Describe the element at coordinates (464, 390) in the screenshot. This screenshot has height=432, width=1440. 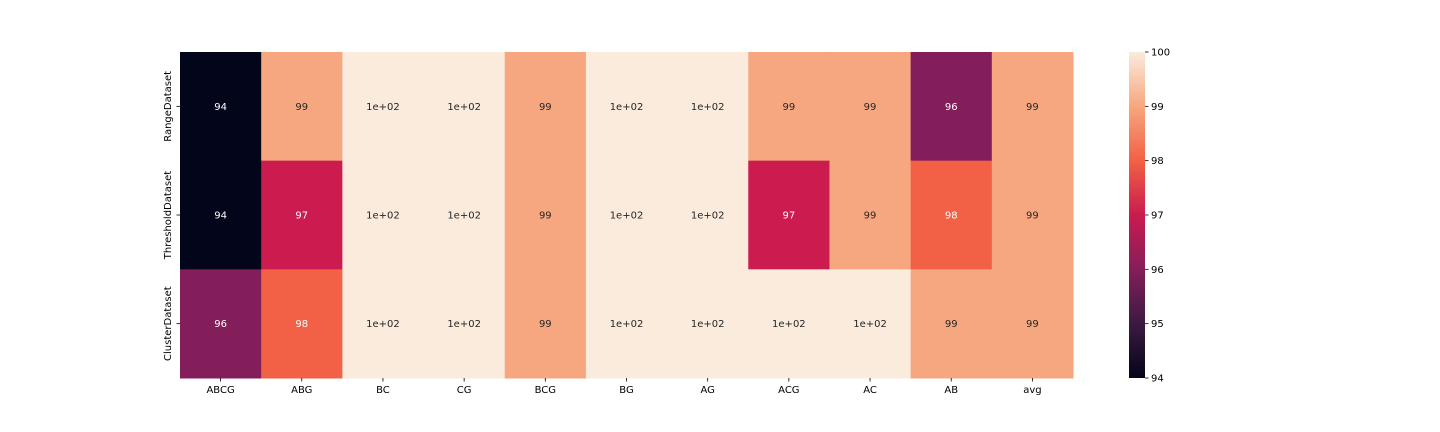
I see `x-tick-label: CG` at that location.